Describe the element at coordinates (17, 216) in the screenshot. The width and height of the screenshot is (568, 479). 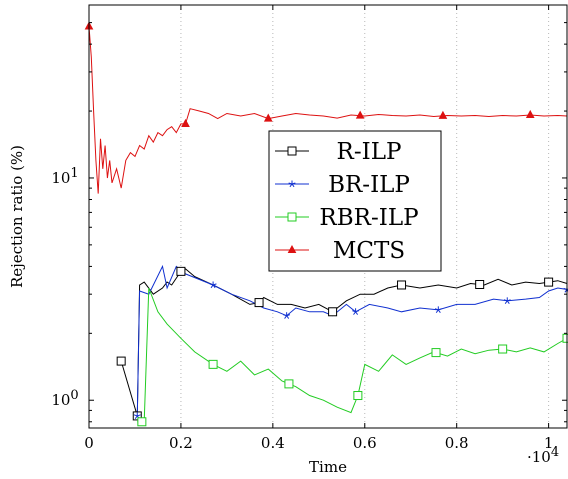
I see `y-axis-label: Rejection ratio (%)` at that location.